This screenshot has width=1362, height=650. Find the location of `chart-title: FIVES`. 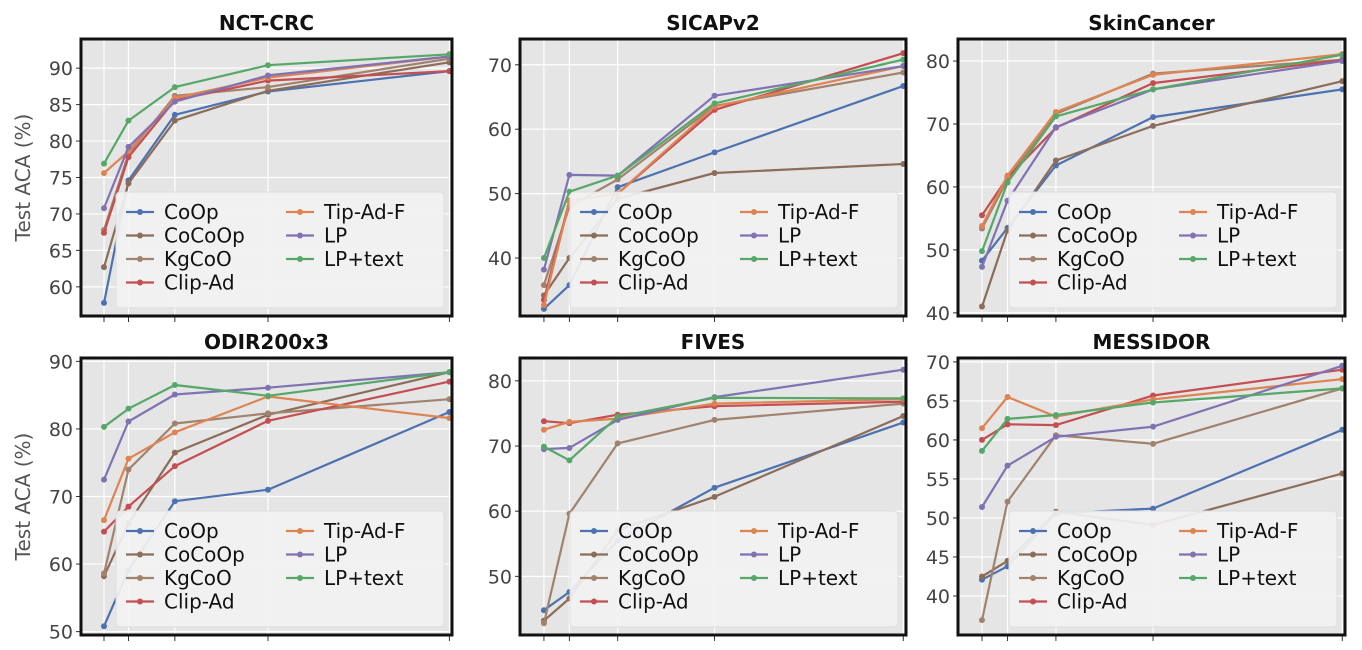

chart-title: FIVES is located at coordinates (713, 342).